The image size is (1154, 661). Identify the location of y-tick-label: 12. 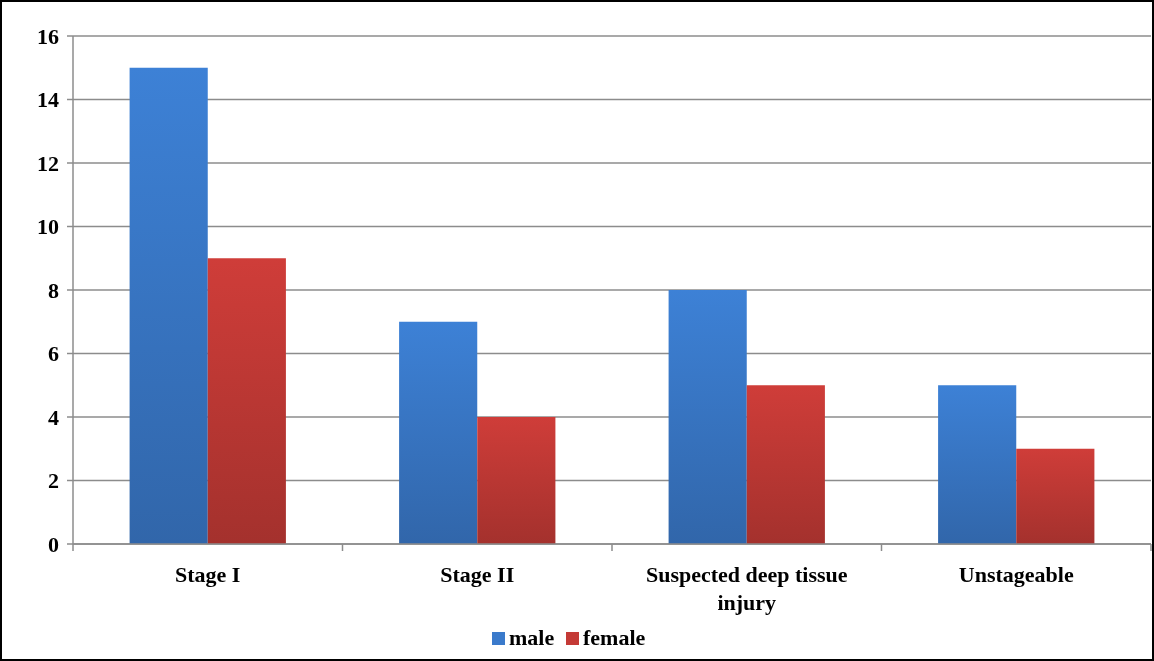
(48, 163).